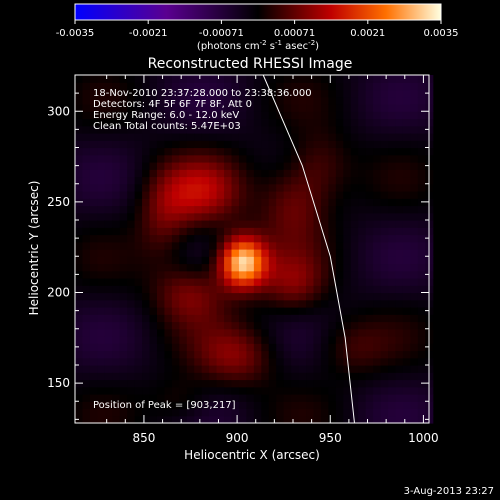  I want to click on colorbar-tick-label: -0.0035, so click(75, 33).